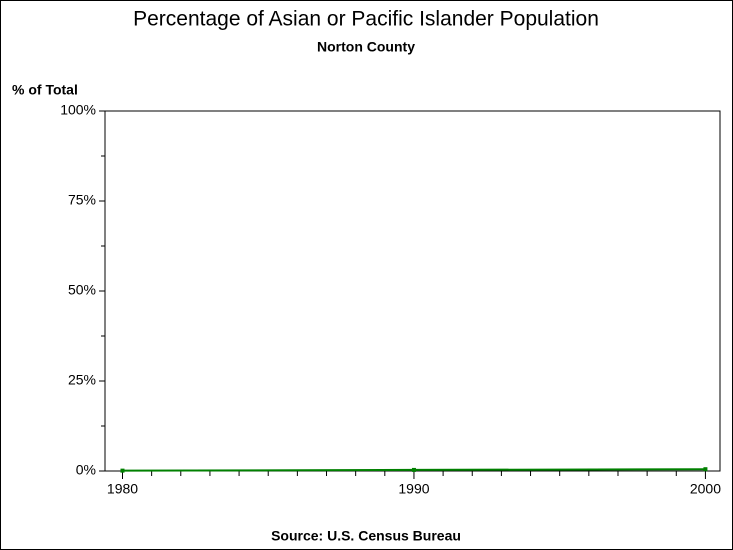  What do you see at coordinates (366, 536) in the screenshot?
I see `source-note: Source: U.S. Census Bureau` at bounding box center [366, 536].